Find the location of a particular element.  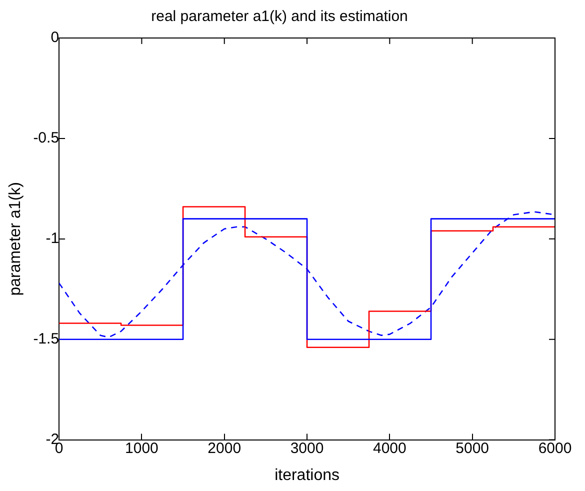

x-axis-title: iterations is located at coordinates (307, 475).